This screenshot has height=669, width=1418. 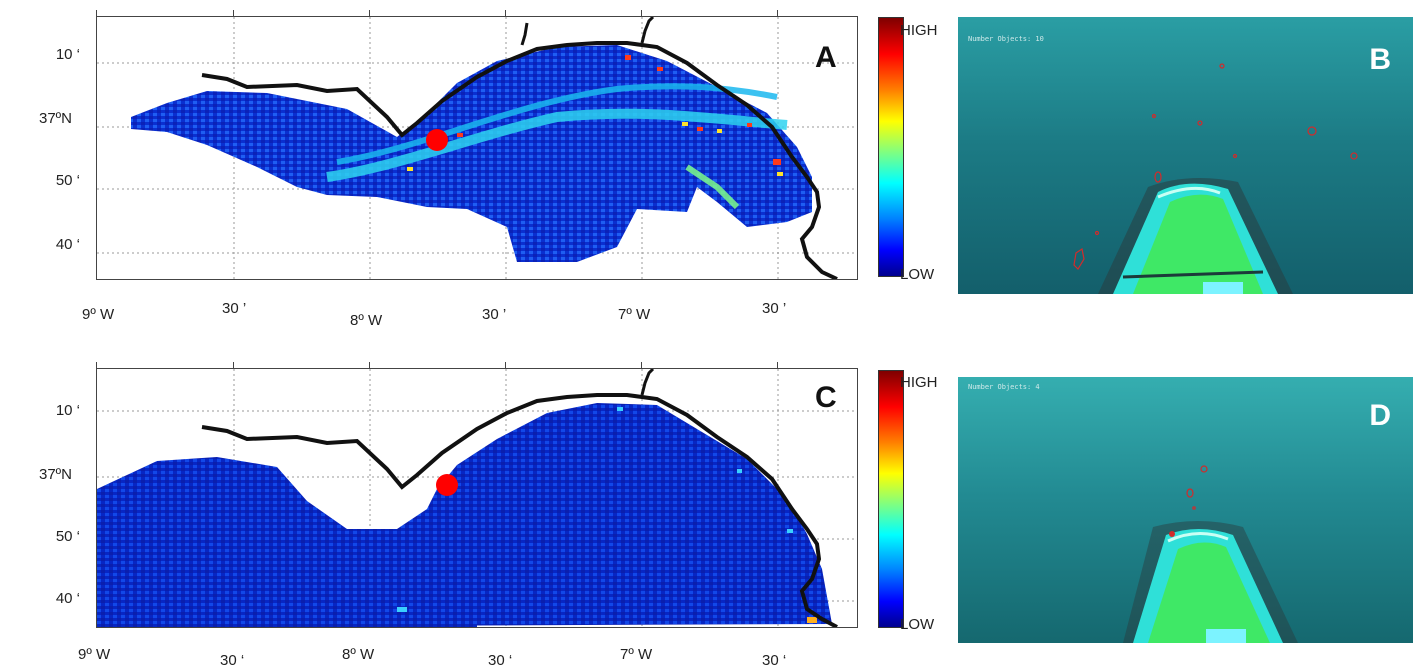 What do you see at coordinates (634, 314) in the screenshot?
I see `x-tick-a-4: 7º W` at bounding box center [634, 314].